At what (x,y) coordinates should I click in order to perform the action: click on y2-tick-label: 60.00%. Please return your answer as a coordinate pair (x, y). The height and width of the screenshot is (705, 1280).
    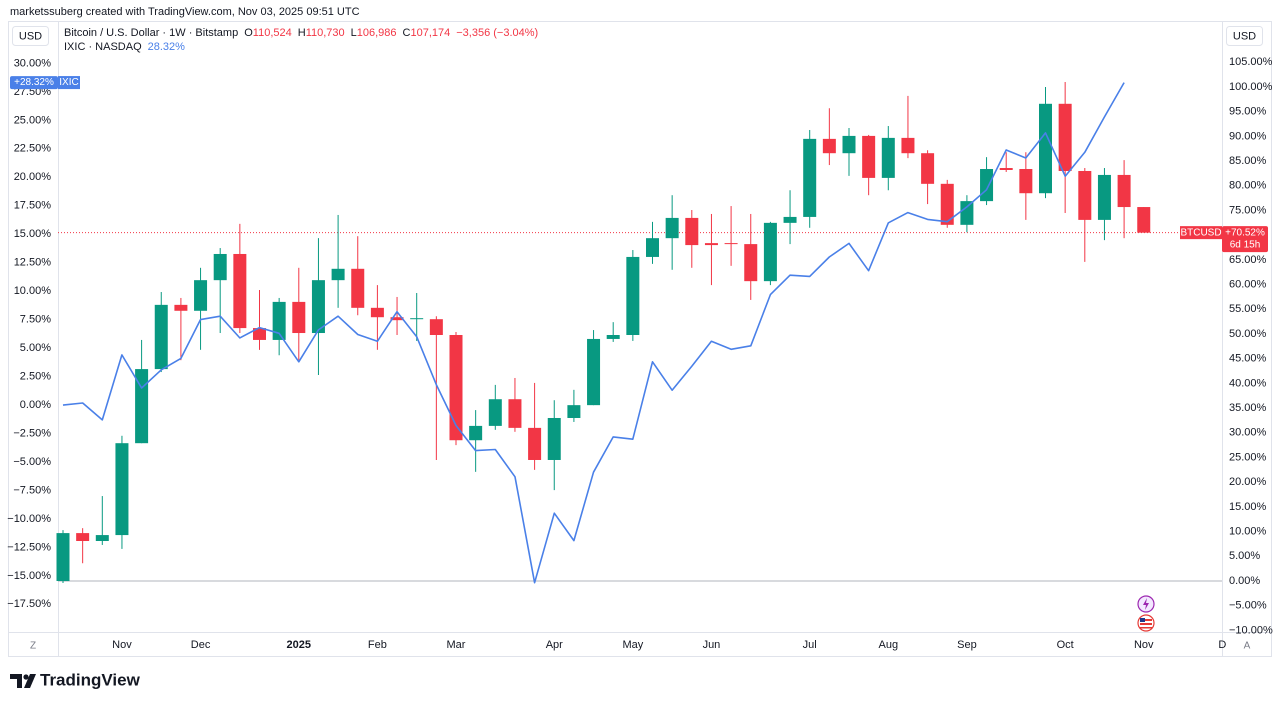
    Looking at the image, I should click on (1248, 285).